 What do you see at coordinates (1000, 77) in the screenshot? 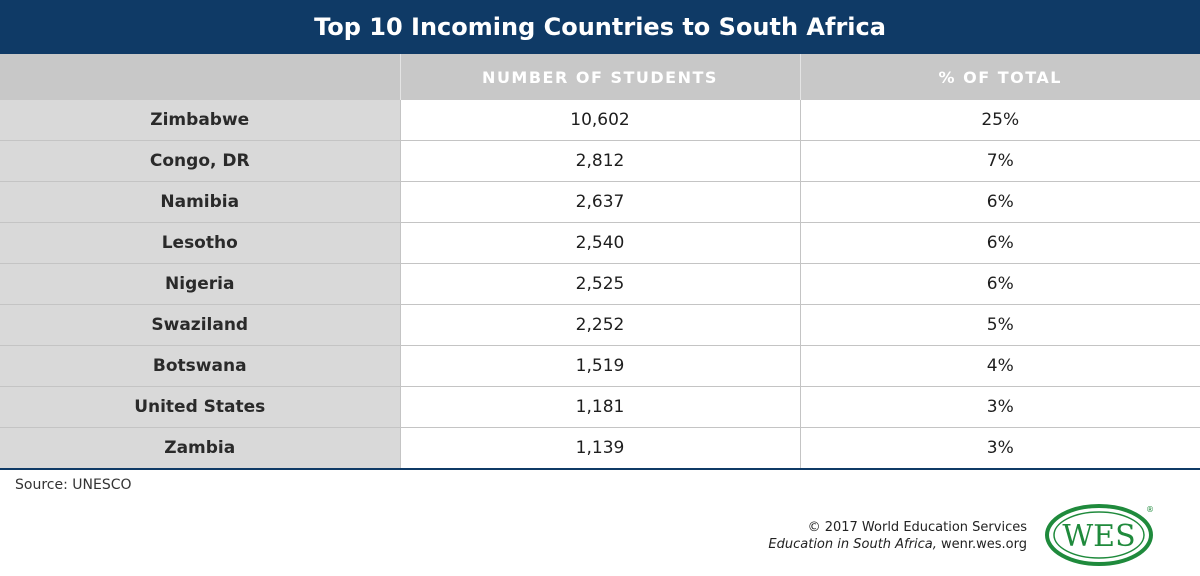
I see `header-percent-of-total: % OF TOTAL` at bounding box center [1000, 77].